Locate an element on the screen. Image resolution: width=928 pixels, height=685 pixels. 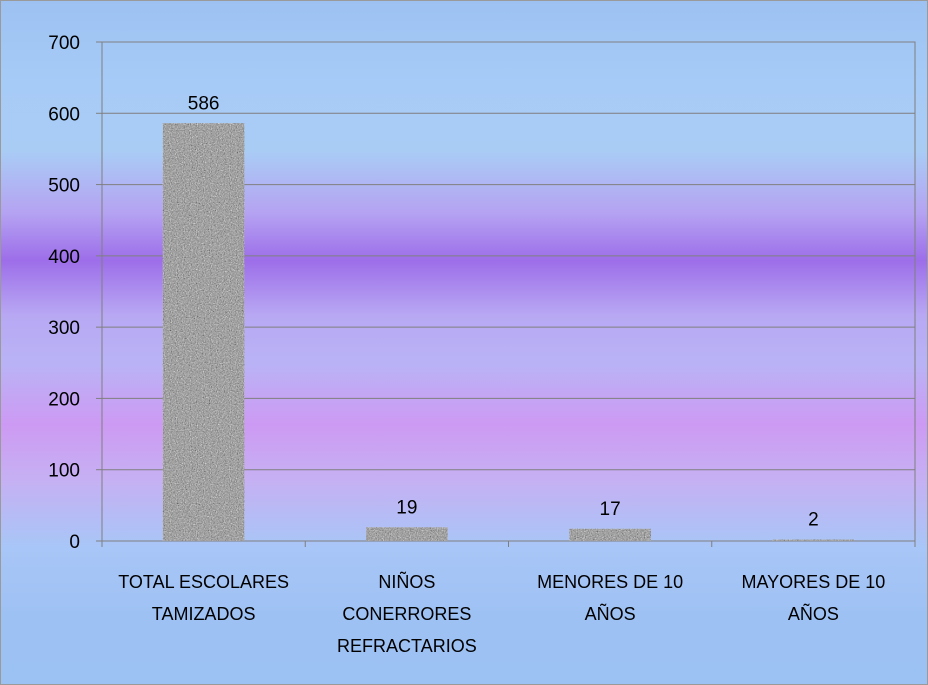
category-label-line: MENORES DE 10 is located at coordinates (610, 582).